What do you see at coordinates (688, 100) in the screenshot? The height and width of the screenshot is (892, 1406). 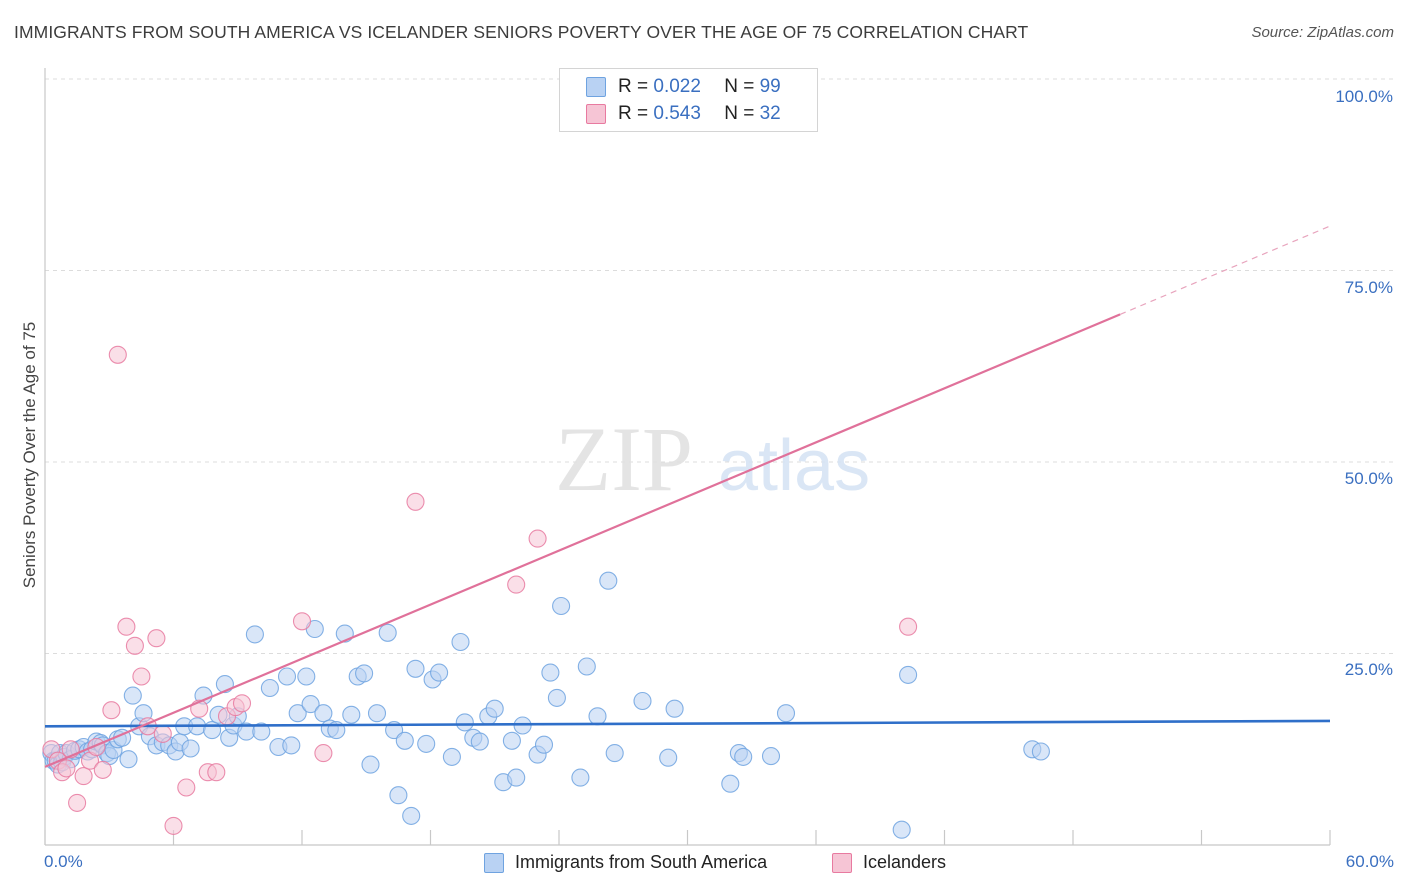 I see `correlation-legend: R = 0.022 N = 99 R = 0.543 N = 32` at bounding box center [688, 100].